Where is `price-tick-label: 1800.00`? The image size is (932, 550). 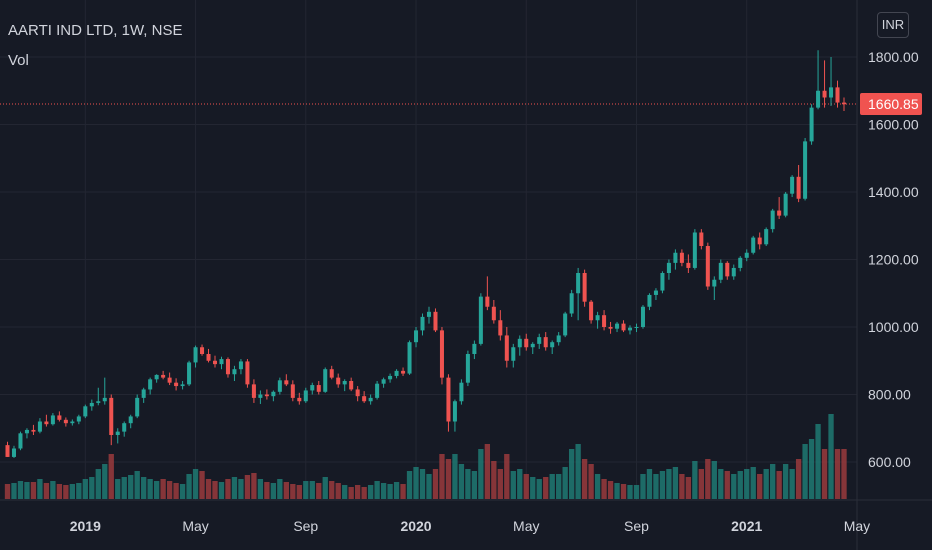
price-tick-label: 1800.00 is located at coordinates (893, 57).